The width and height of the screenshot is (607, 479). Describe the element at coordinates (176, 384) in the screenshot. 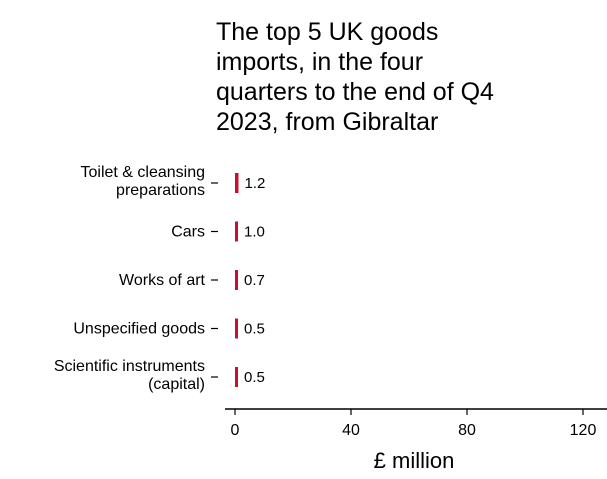

I see `category-label: (capital)` at that location.